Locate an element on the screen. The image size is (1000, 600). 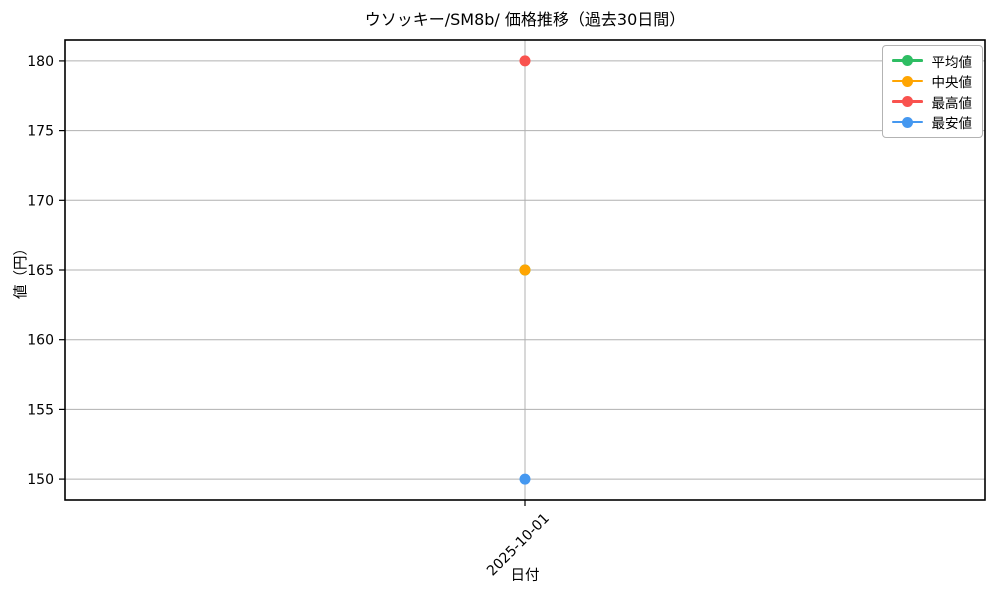
legend-item: 最高値 is located at coordinates (932, 102).